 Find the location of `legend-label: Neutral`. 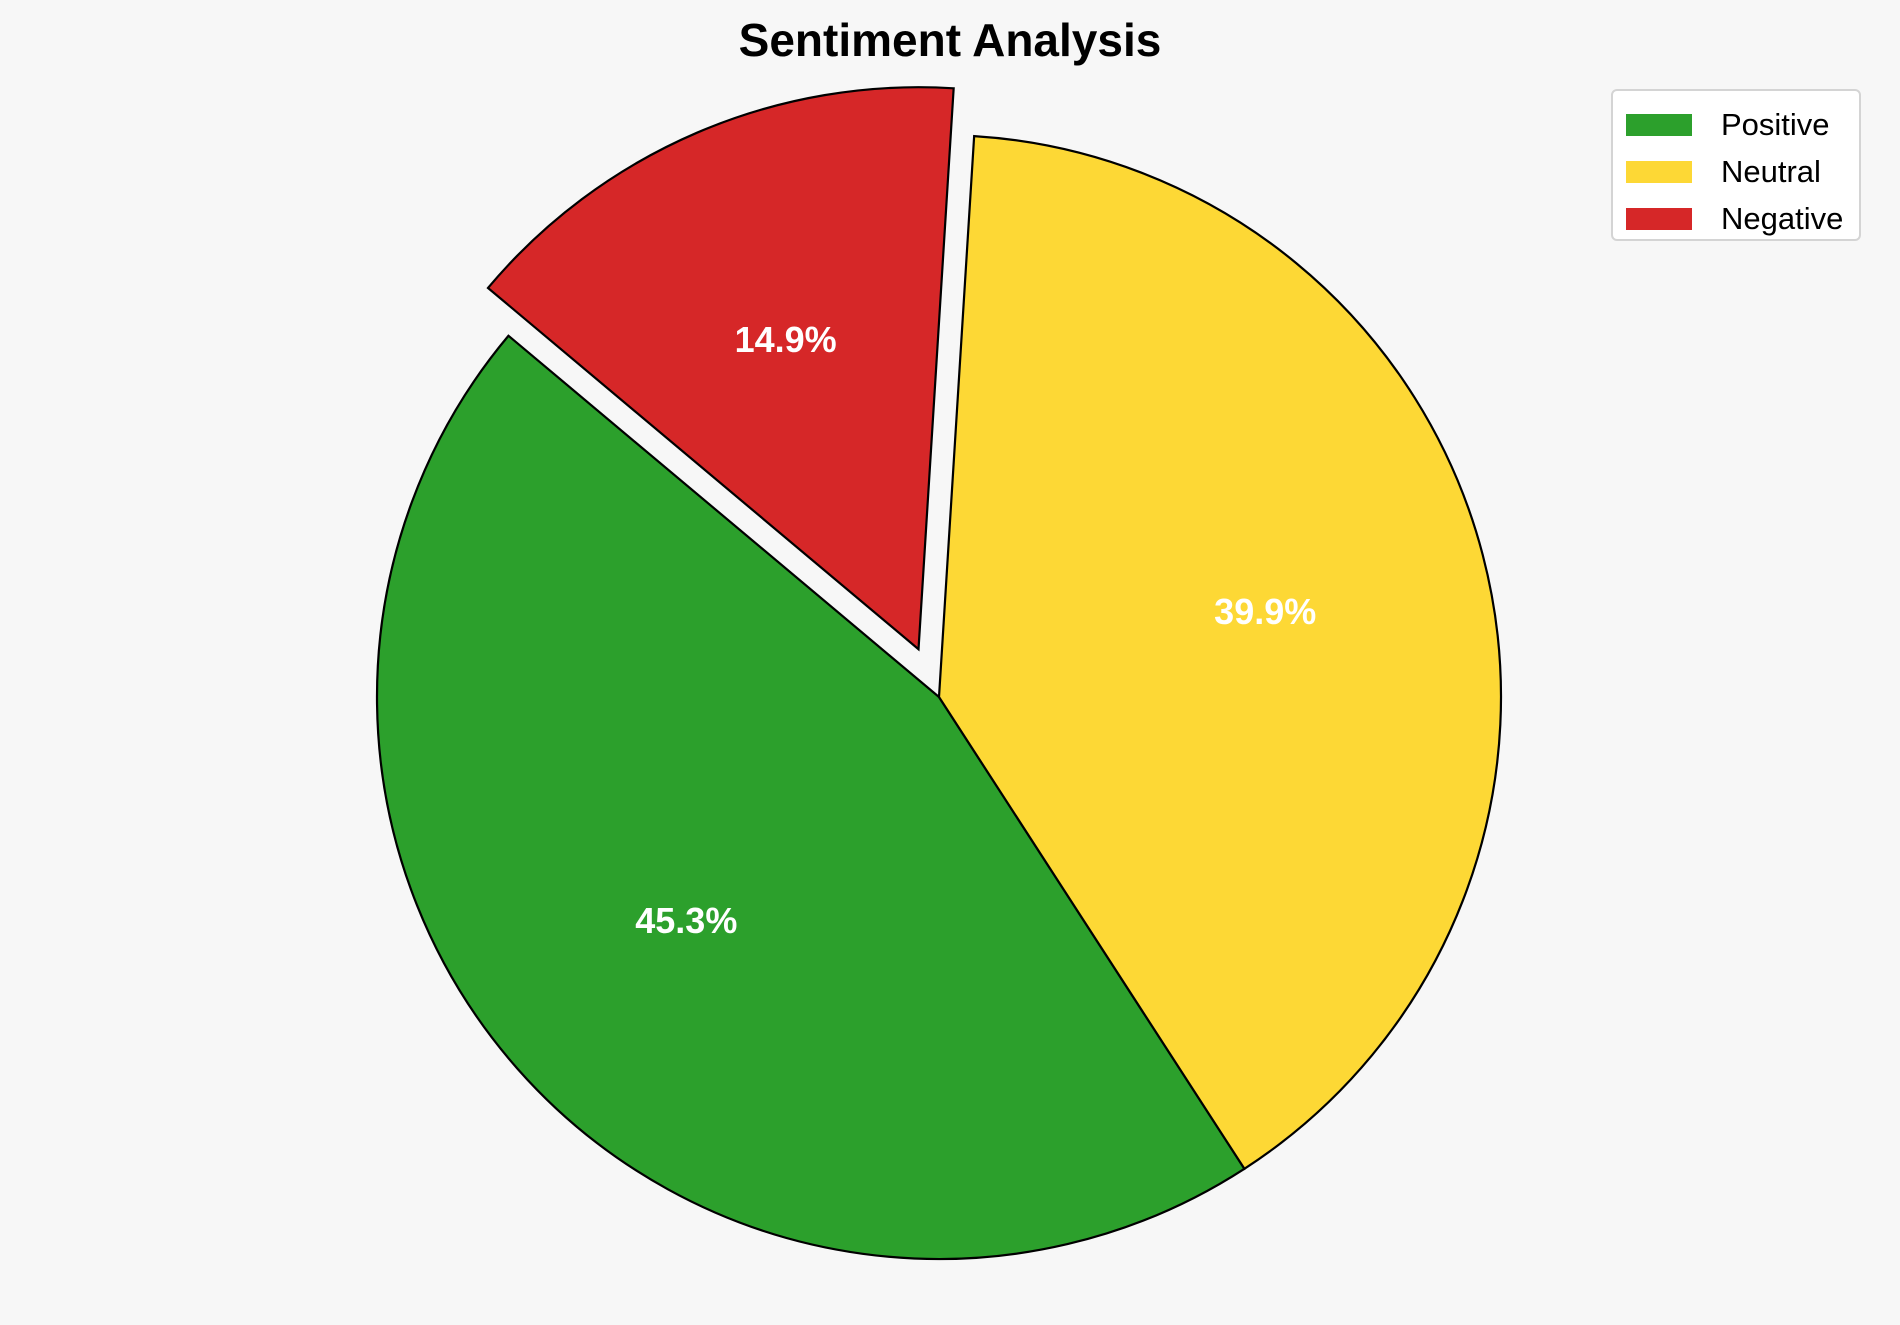

legend-label: Neutral is located at coordinates (1771, 171).